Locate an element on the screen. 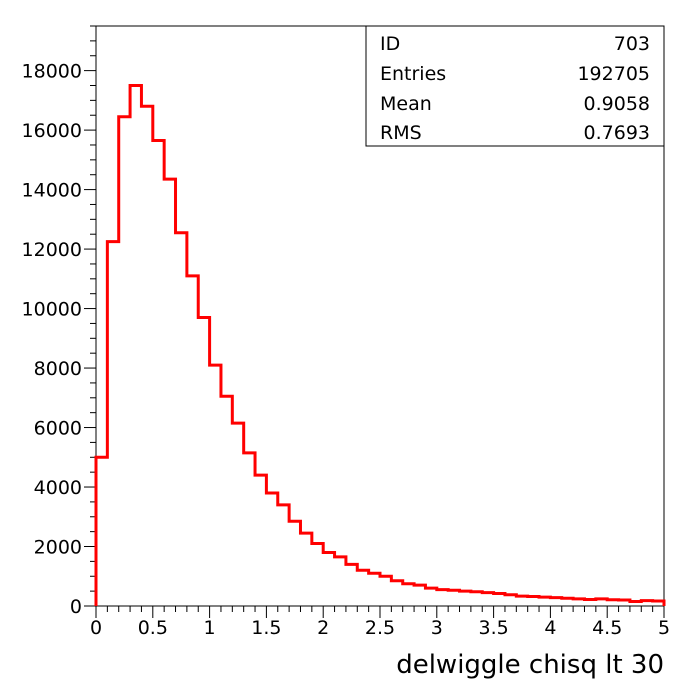 This screenshot has height=684, width=698. x-tick-label: 3 is located at coordinates (437, 628).